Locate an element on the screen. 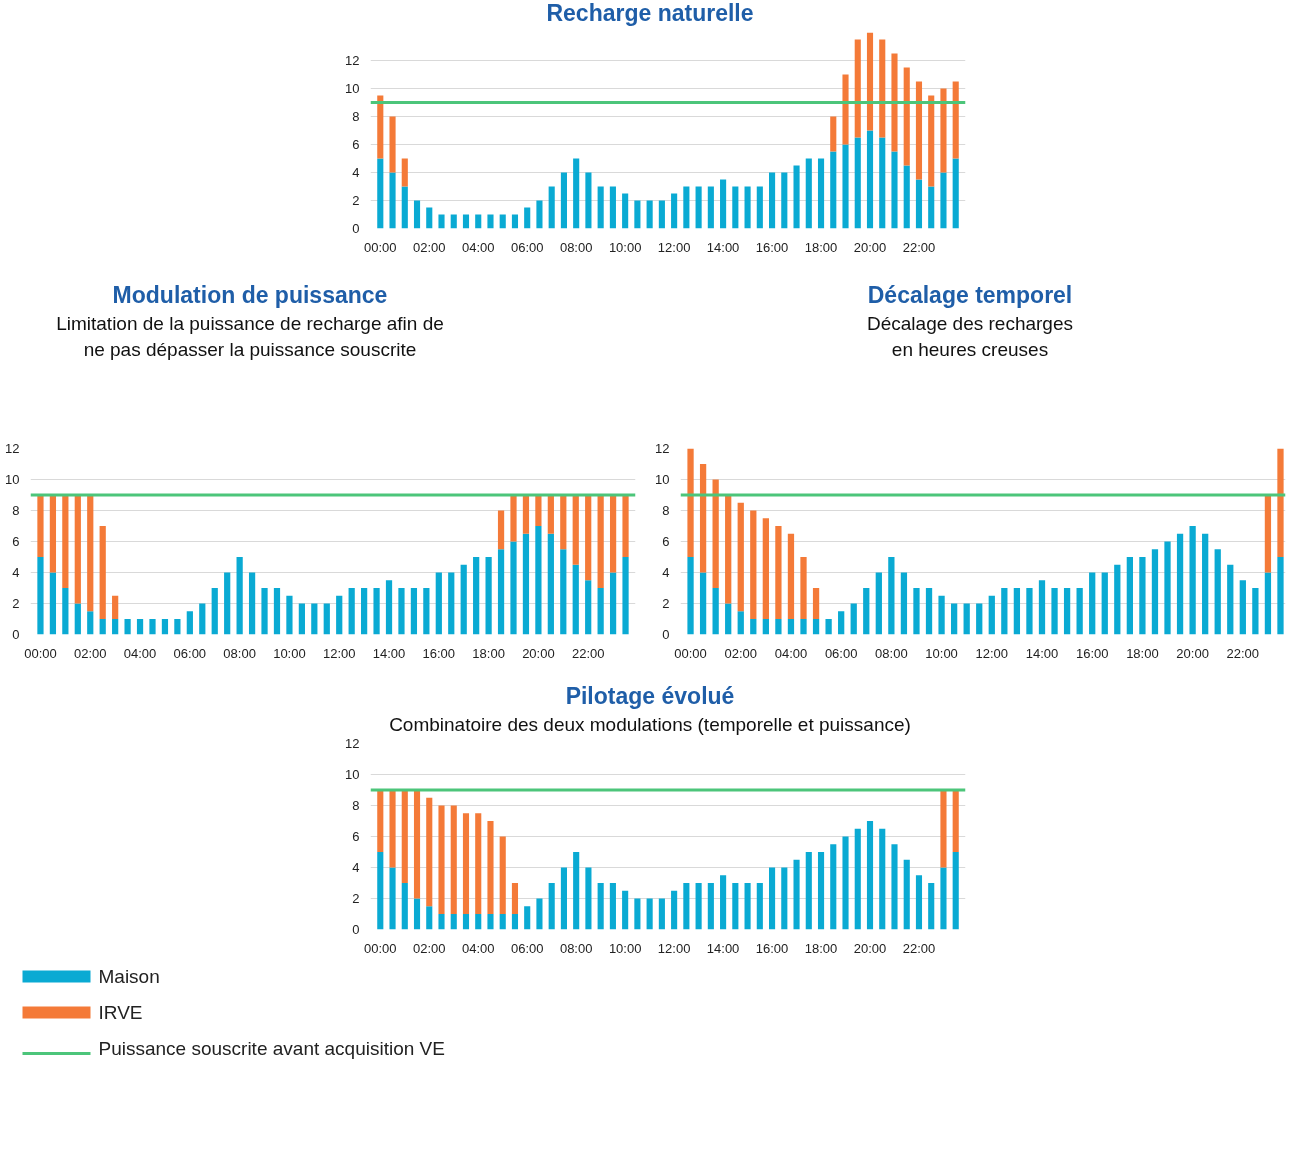  x-tick-label: 04:00 is located at coordinates (791, 653).